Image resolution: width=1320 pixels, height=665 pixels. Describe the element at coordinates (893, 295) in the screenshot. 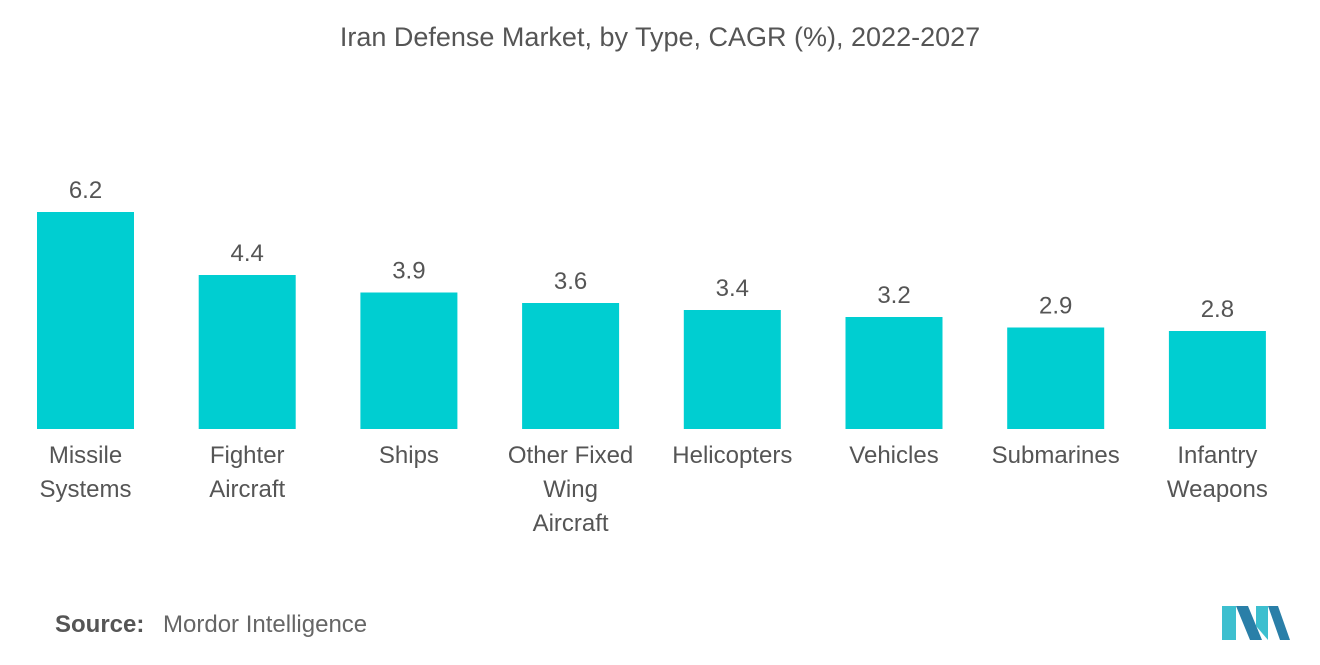

I see `data-label: 3.2` at that location.